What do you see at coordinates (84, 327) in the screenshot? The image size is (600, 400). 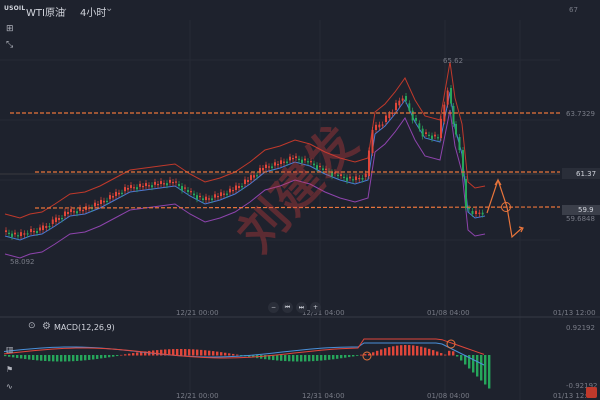 I see `macd-indicator-label: MACD(12,26,9)` at bounding box center [84, 327].